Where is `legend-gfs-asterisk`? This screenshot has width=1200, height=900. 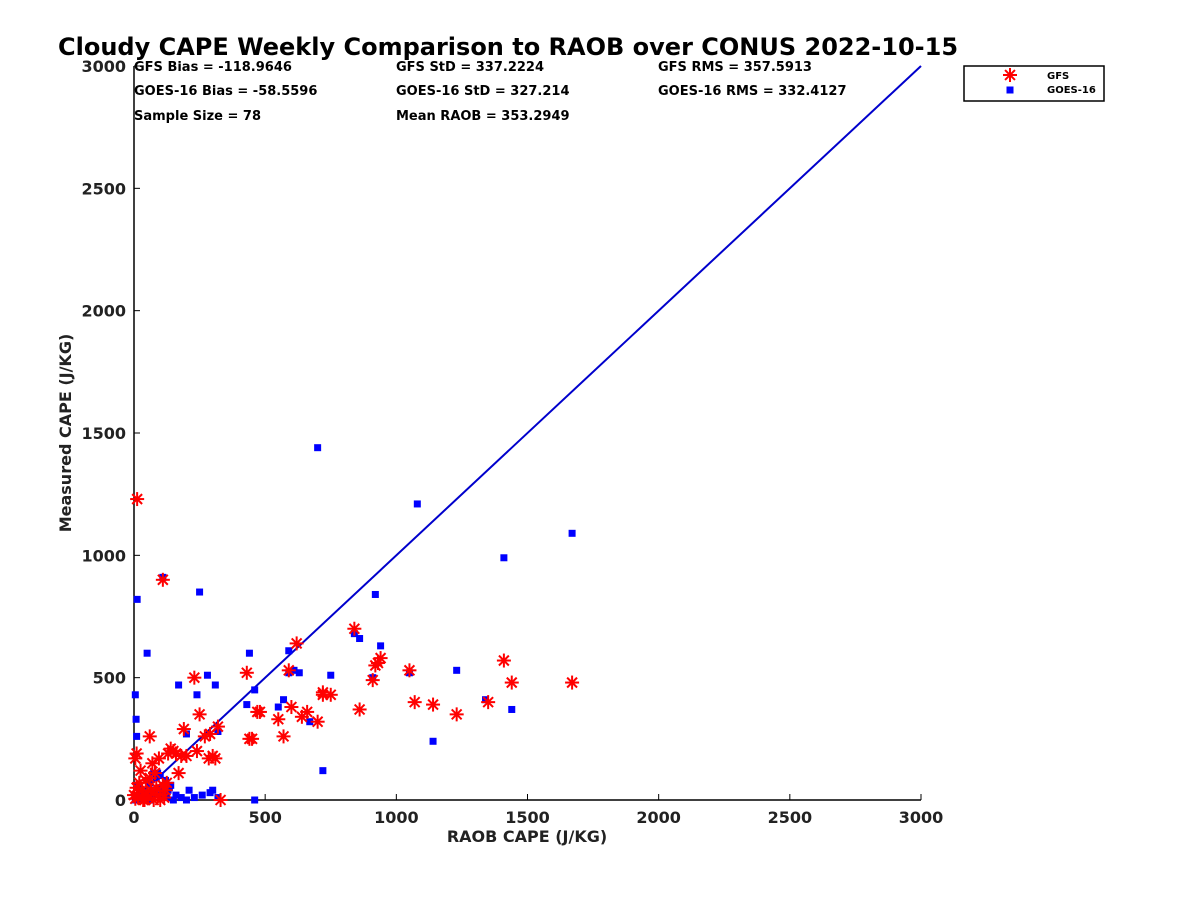
legend-gfs-asterisk is located at coordinates (1010, 75).